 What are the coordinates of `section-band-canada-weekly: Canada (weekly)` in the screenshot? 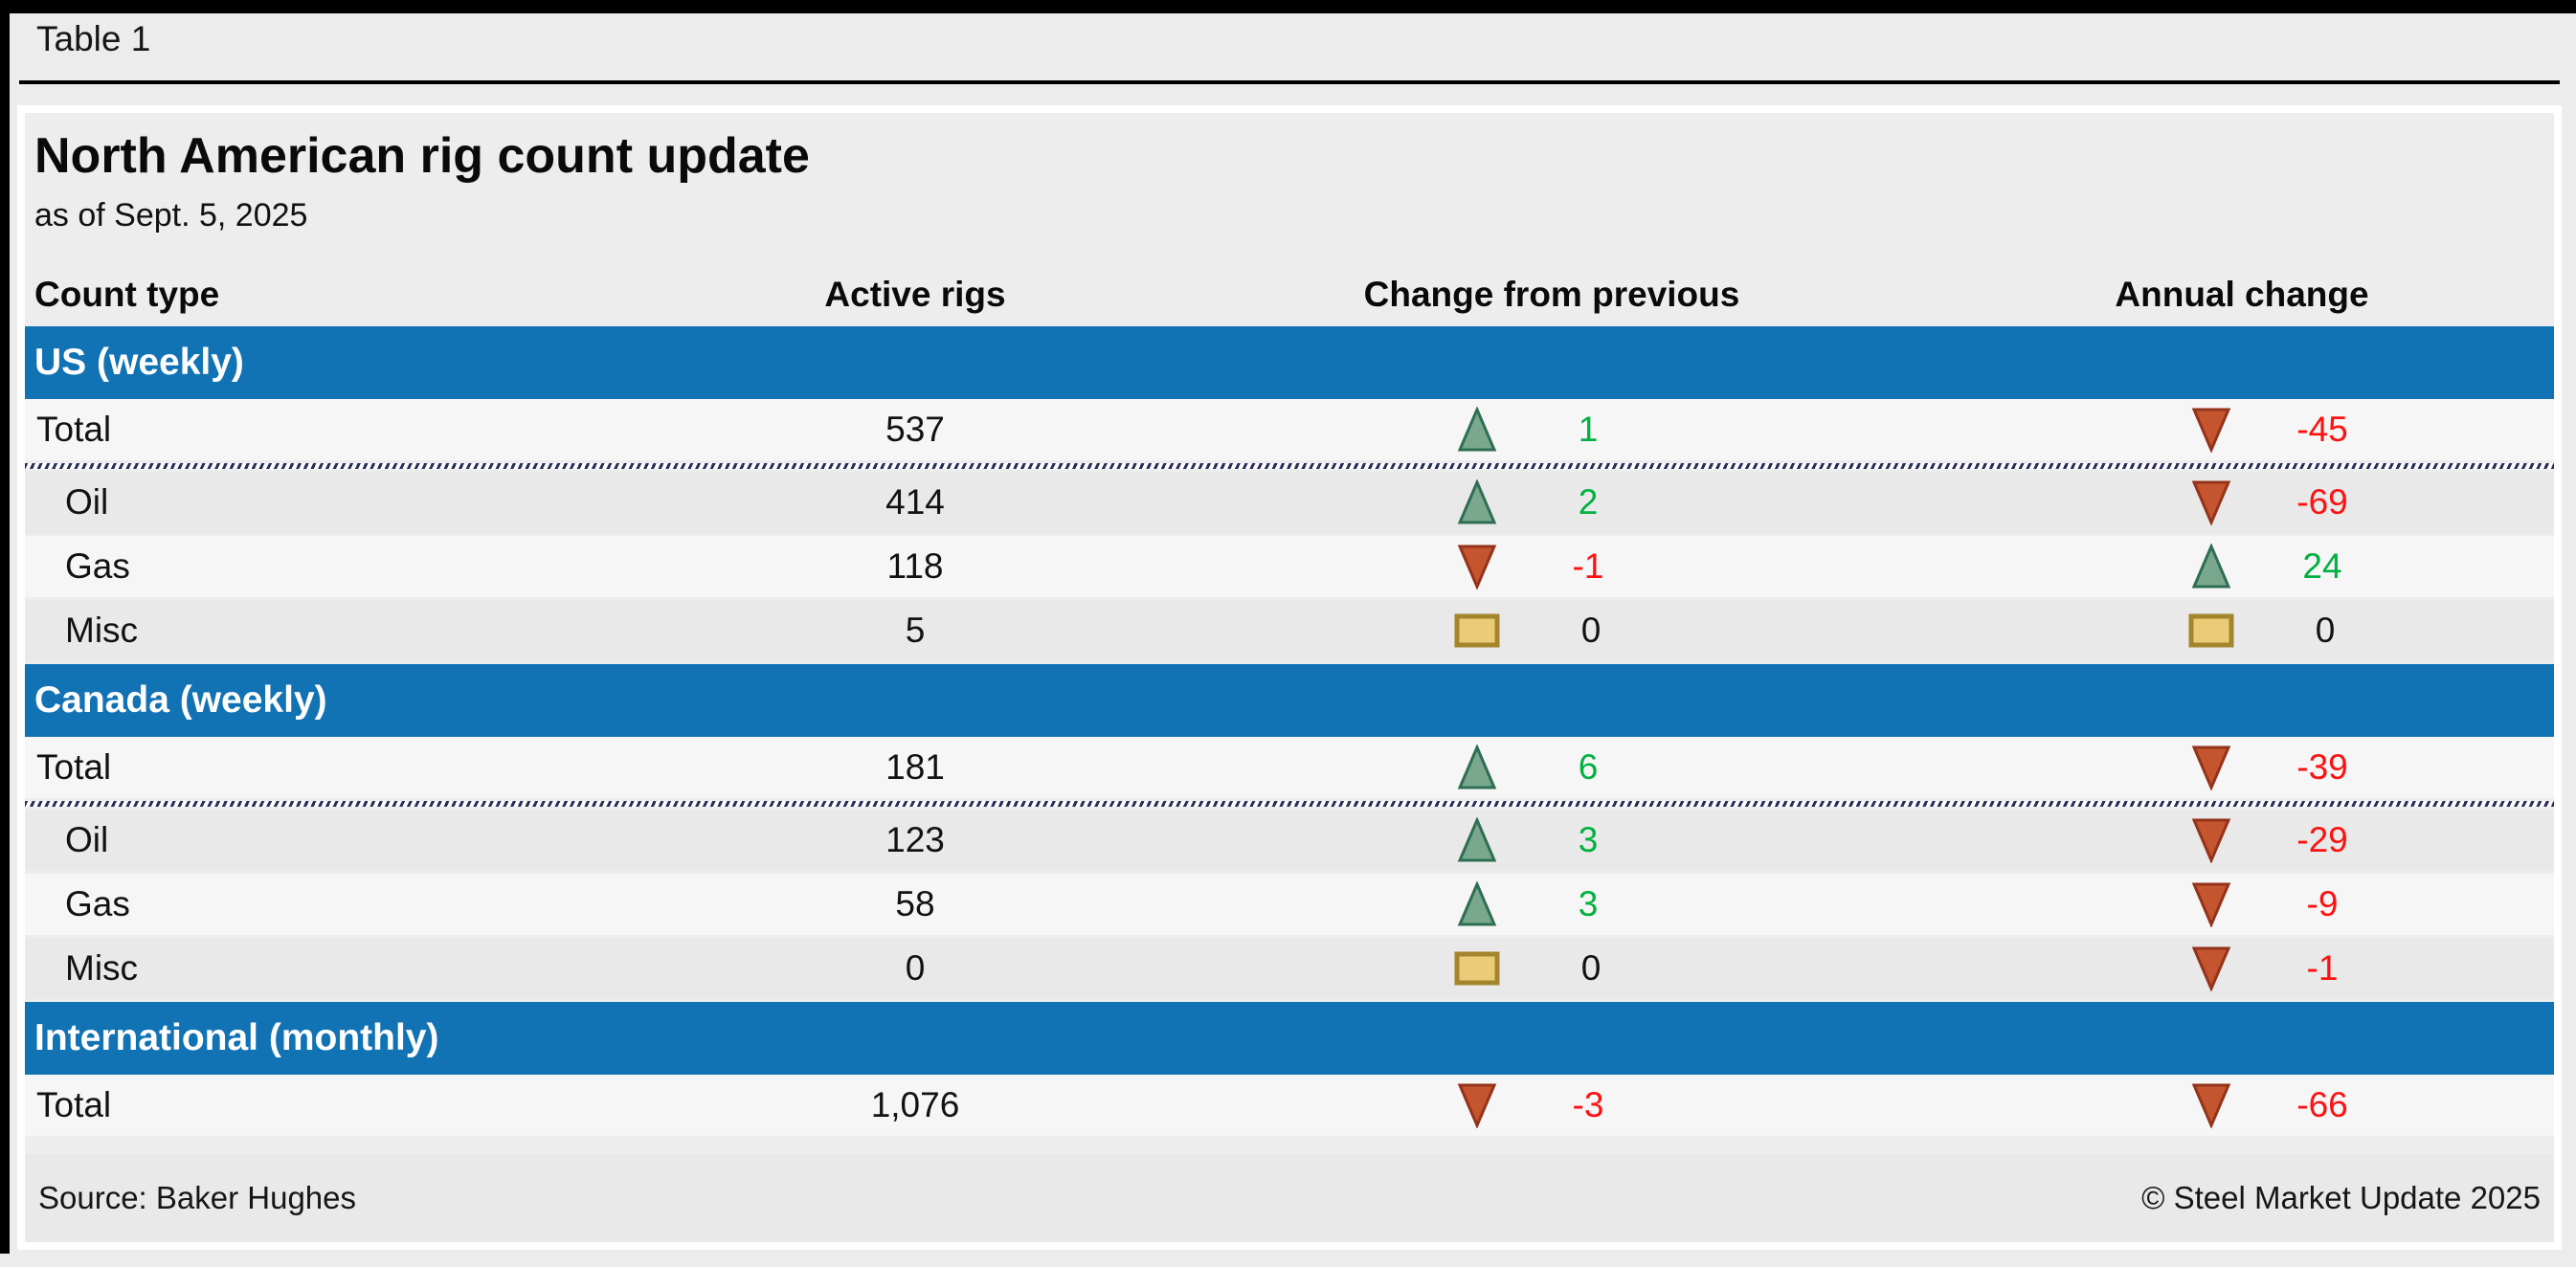 It's located at (1290, 701).